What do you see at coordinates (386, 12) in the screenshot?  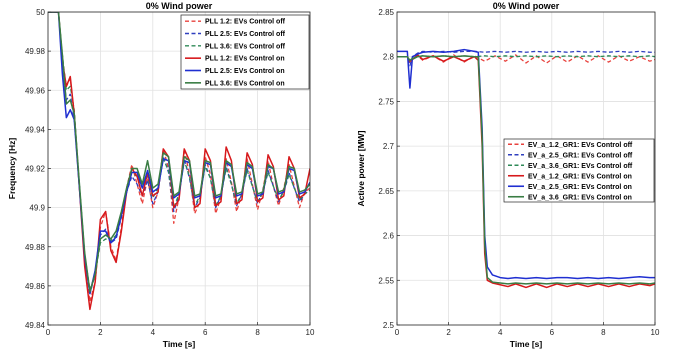 I see `y-tick-label: 2.85` at bounding box center [386, 12].